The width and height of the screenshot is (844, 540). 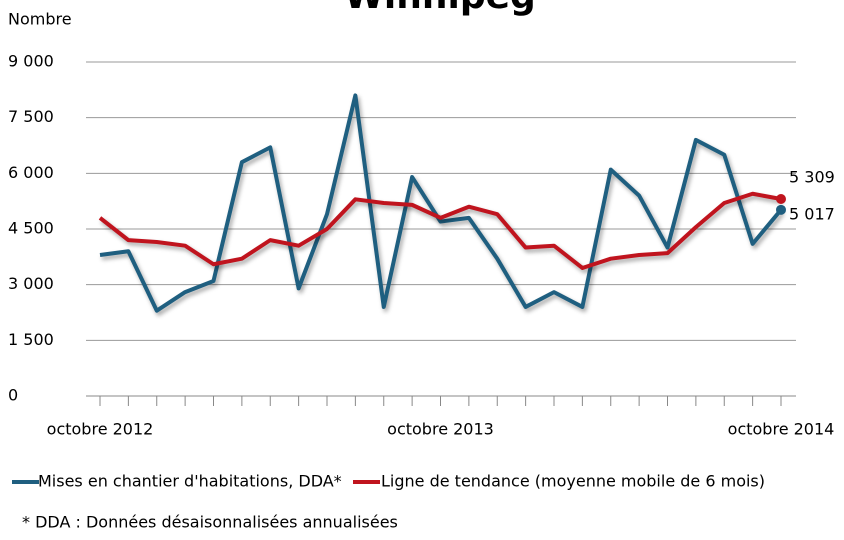 What do you see at coordinates (812, 213) in the screenshot?
I see `value-label: 5 017` at bounding box center [812, 213].